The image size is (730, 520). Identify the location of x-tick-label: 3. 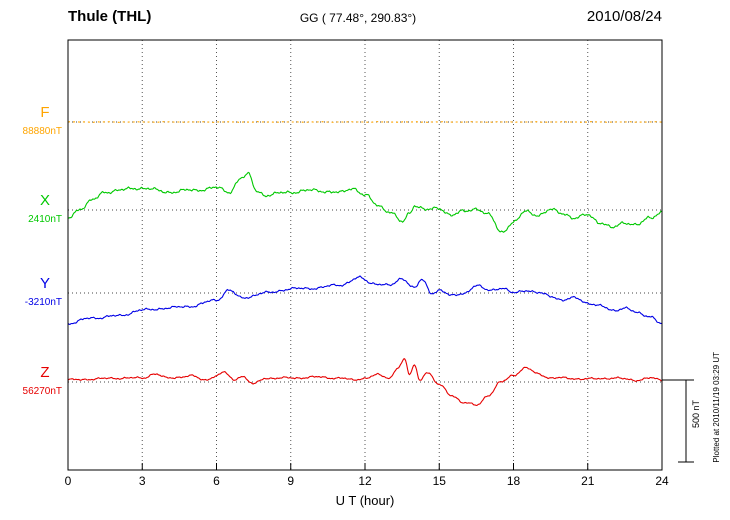
(142, 481).